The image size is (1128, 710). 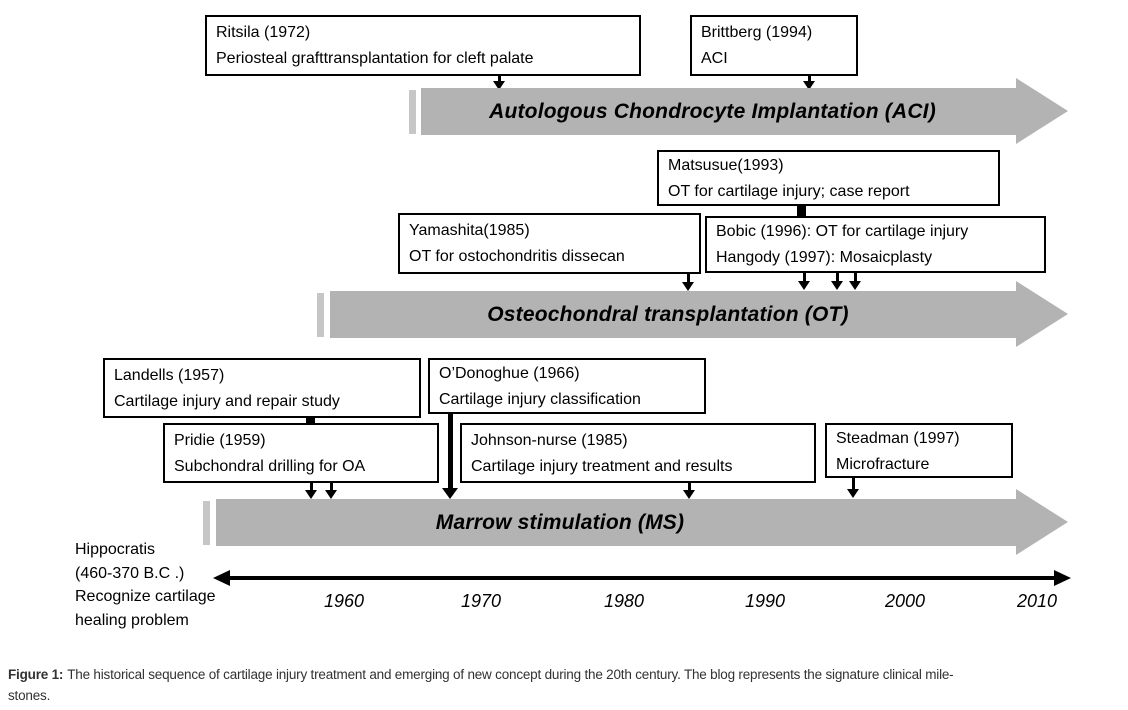 What do you see at coordinates (549, 440) in the screenshot?
I see `event-title: Johnson-nurse (1985)` at bounding box center [549, 440].